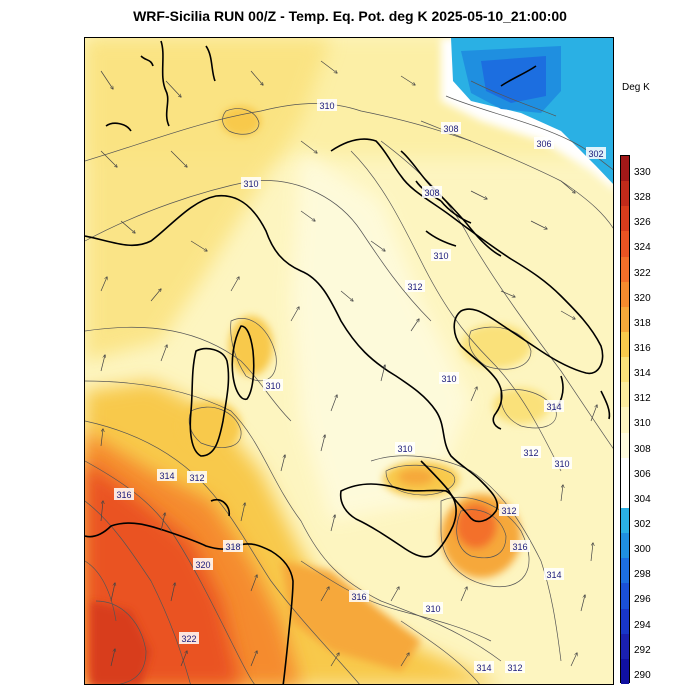 This screenshot has width=700, height=700. What do you see at coordinates (642, 298) in the screenshot?
I see `colorbar-label: 320` at bounding box center [642, 298].